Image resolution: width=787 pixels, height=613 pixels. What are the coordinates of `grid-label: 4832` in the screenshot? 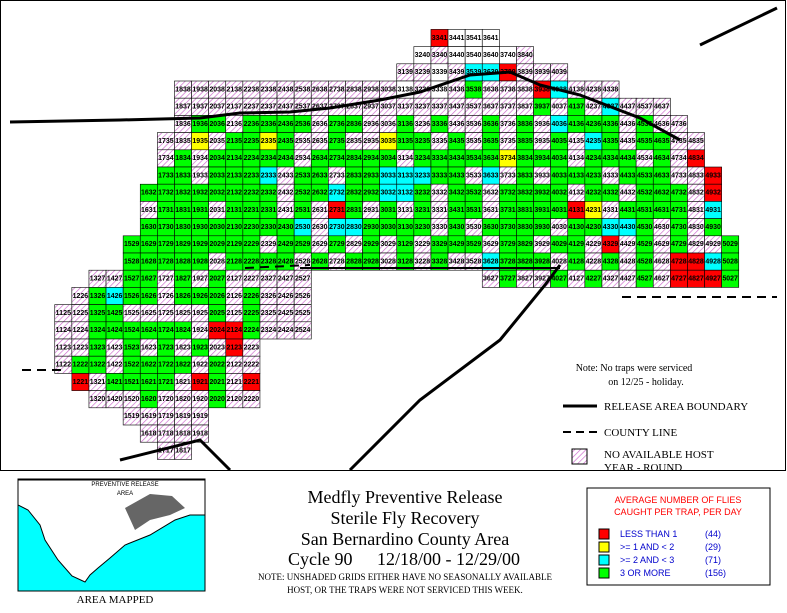 It's located at (696, 193).